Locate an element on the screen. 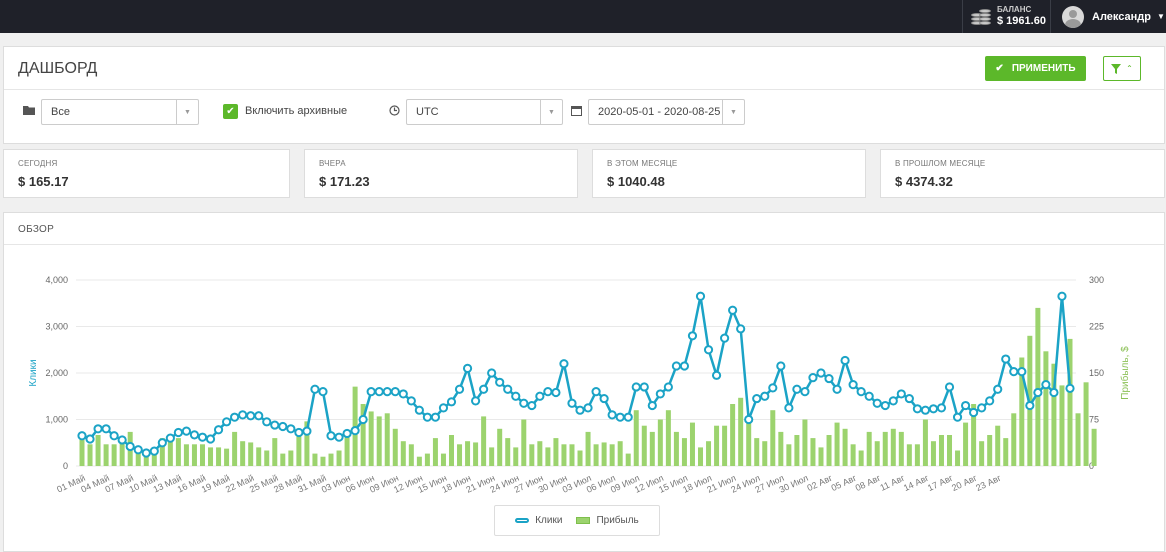 The image size is (1166, 552). archive-checkbox: ✔ is located at coordinates (230, 111).